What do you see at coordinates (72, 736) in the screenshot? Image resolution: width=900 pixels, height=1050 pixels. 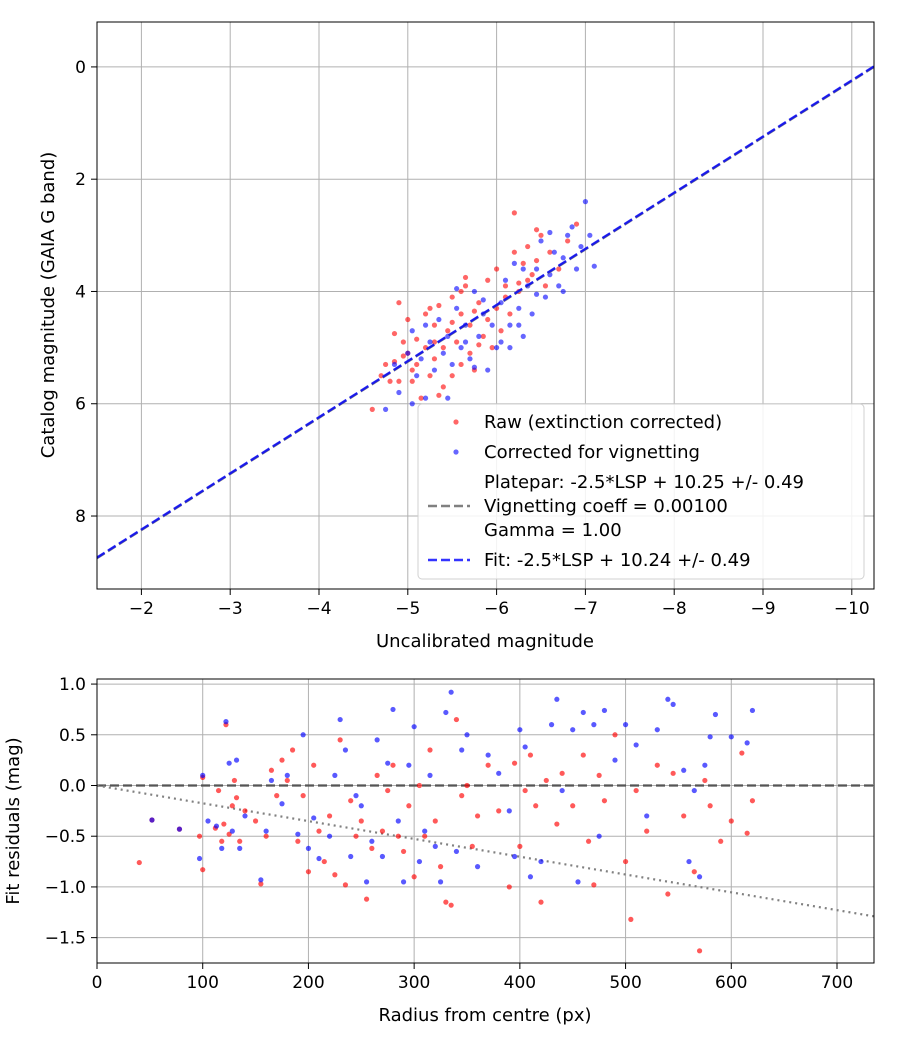 I see `bottom-y-tick-label: 0.5` at bounding box center [72, 736].